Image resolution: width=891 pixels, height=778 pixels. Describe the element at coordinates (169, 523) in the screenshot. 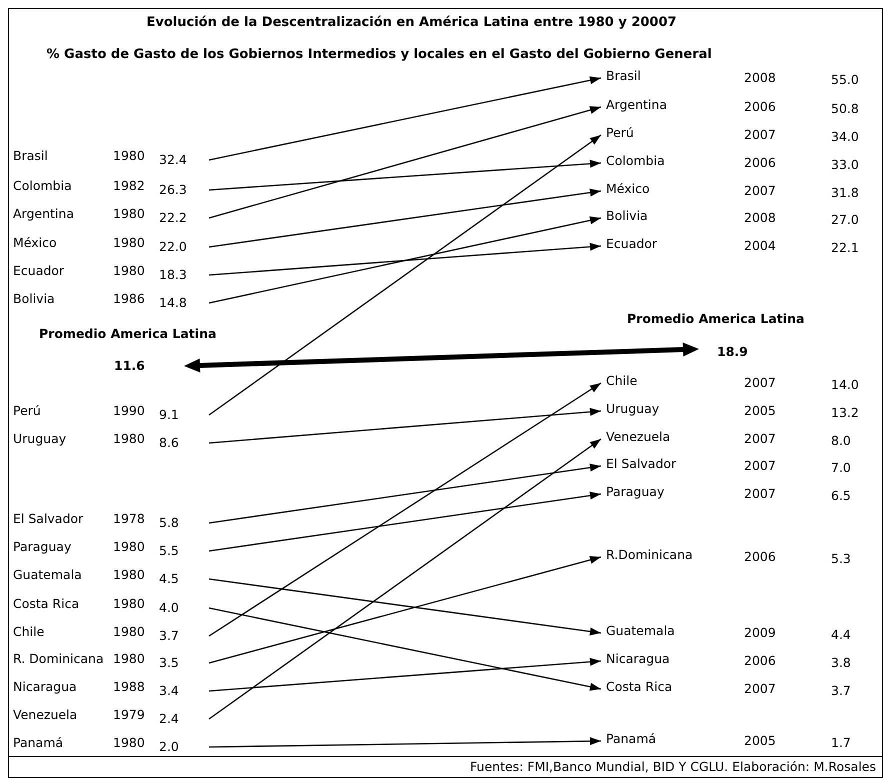

I see `data-label: 5.8` at that location.